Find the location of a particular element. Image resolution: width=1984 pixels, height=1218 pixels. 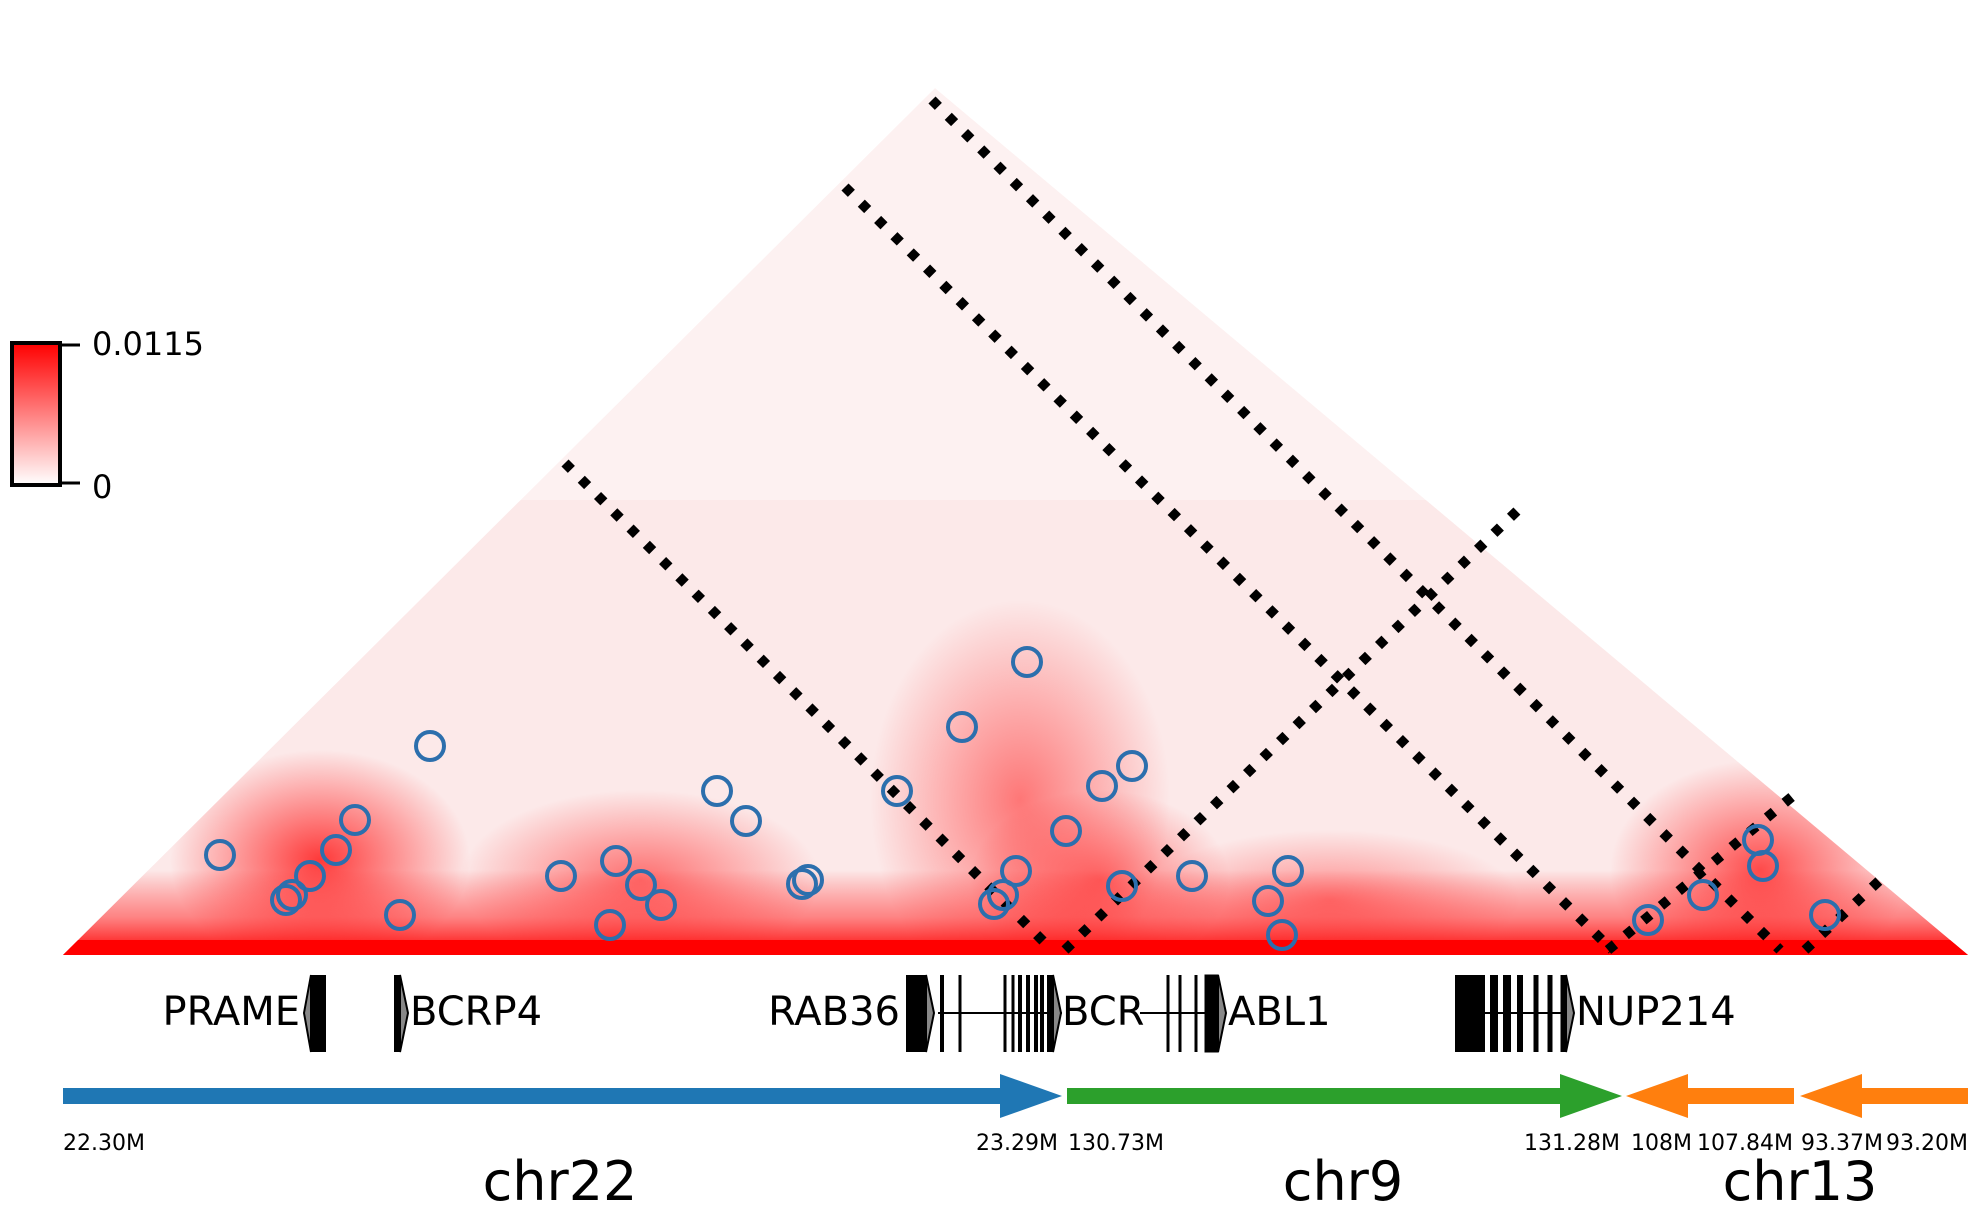

segment-chr13-b-arrowhead is located at coordinates (1831, 1096).